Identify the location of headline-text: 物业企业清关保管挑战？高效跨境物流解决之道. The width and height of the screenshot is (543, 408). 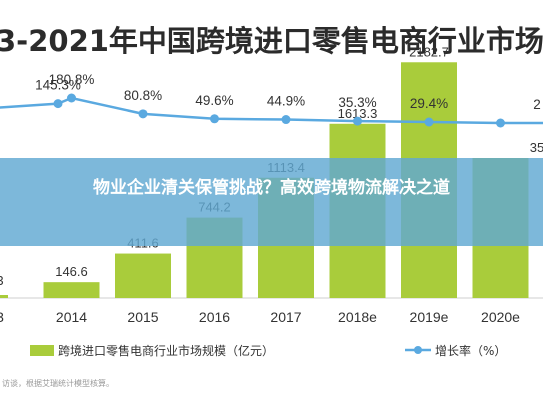
(271, 188).